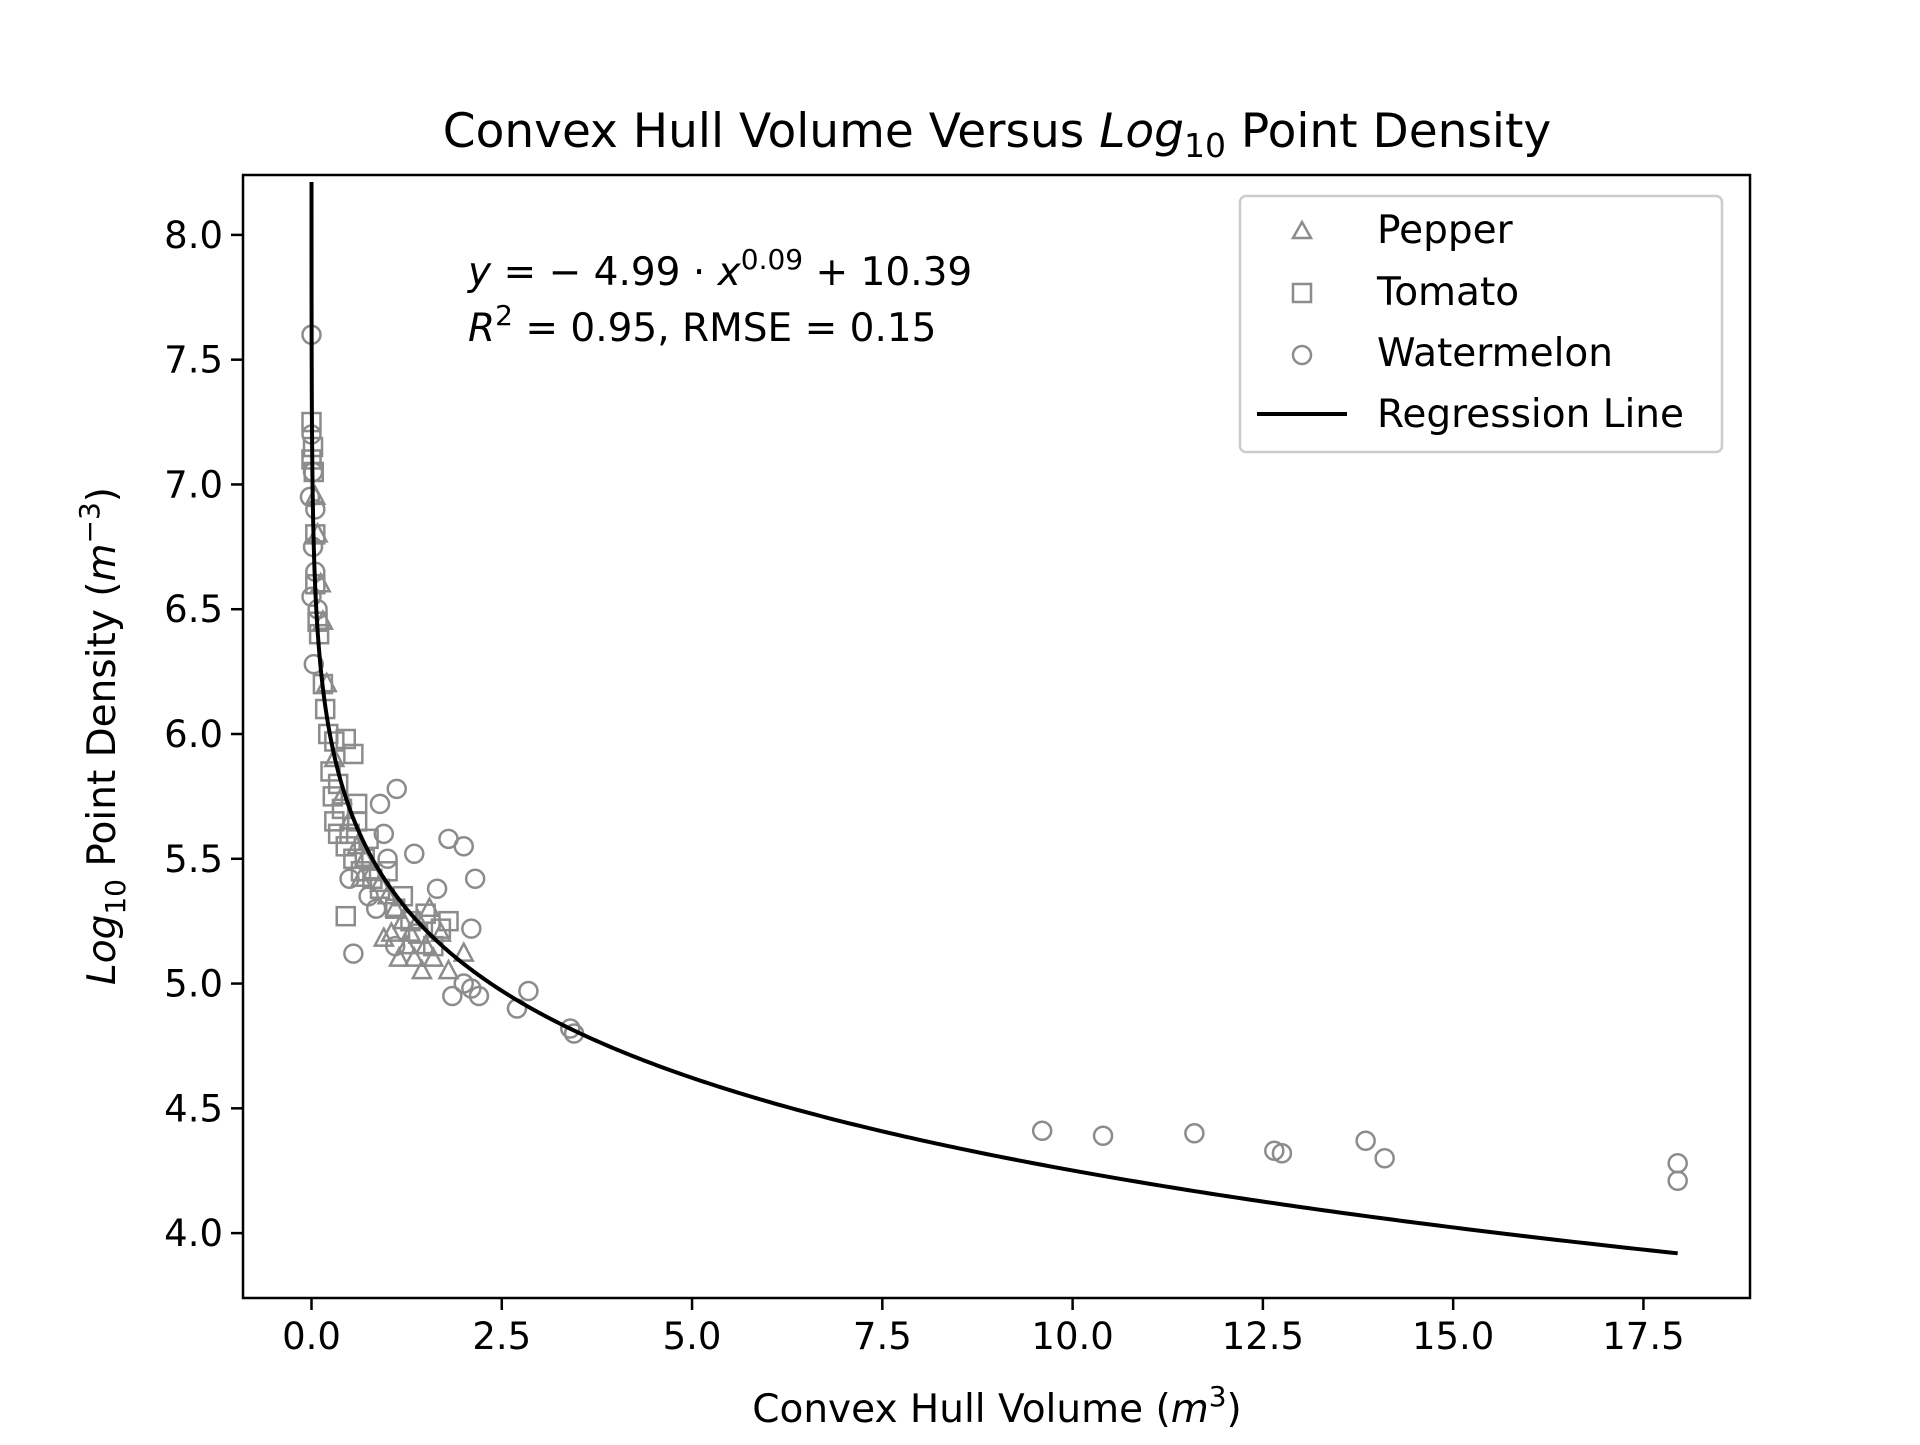 This screenshot has width=1920, height=1445. What do you see at coordinates (102, 736) in the screenshot?
I see `y-axis-label: Log10 Point Density (m−3)` at bounding box center [102, 736].